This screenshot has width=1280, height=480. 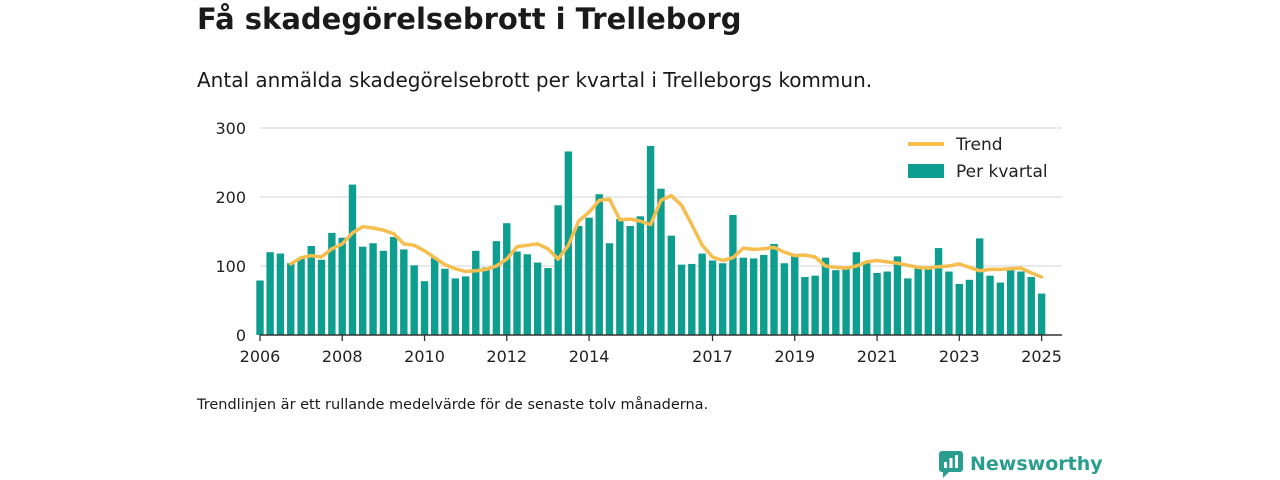 What do you see at coordinates (877, 356) in the screenshot?
I see `x-tick-label: 2021` at bounding box center [877, 356].